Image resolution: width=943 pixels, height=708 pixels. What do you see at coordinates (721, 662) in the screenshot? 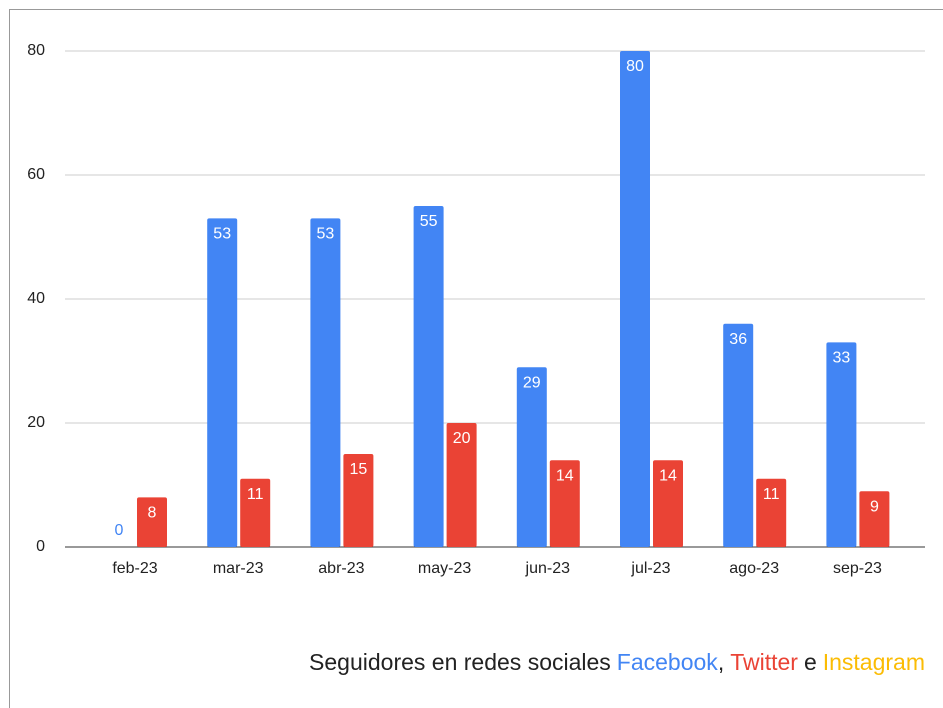
I see `caption-joiner: ,` at bounding box center [721, 662].